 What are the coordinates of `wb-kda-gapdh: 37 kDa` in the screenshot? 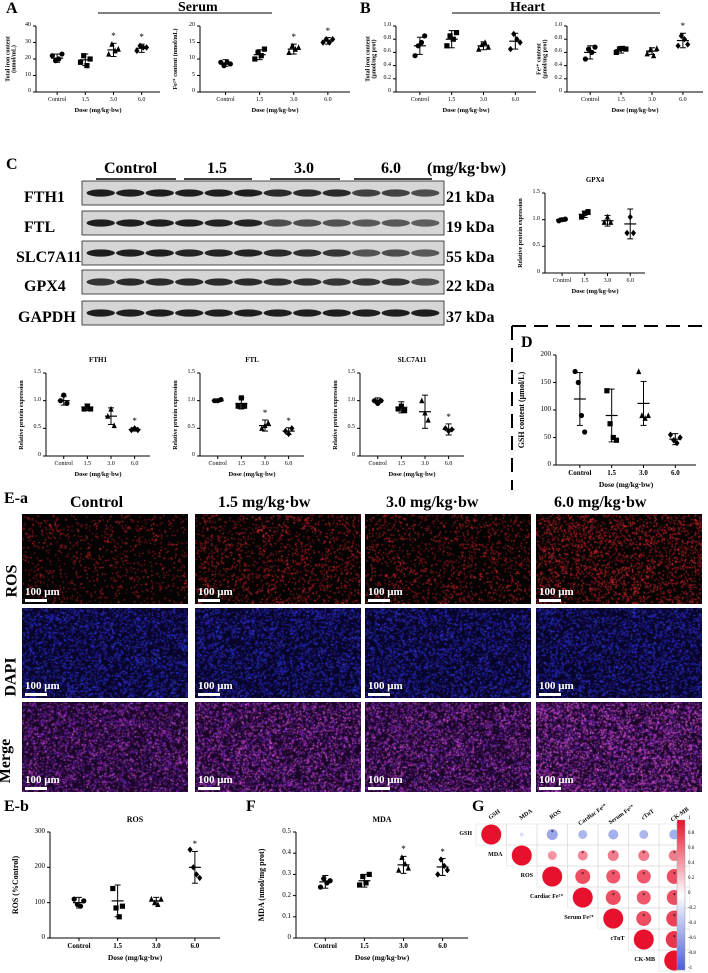 It's located at (470, 317).